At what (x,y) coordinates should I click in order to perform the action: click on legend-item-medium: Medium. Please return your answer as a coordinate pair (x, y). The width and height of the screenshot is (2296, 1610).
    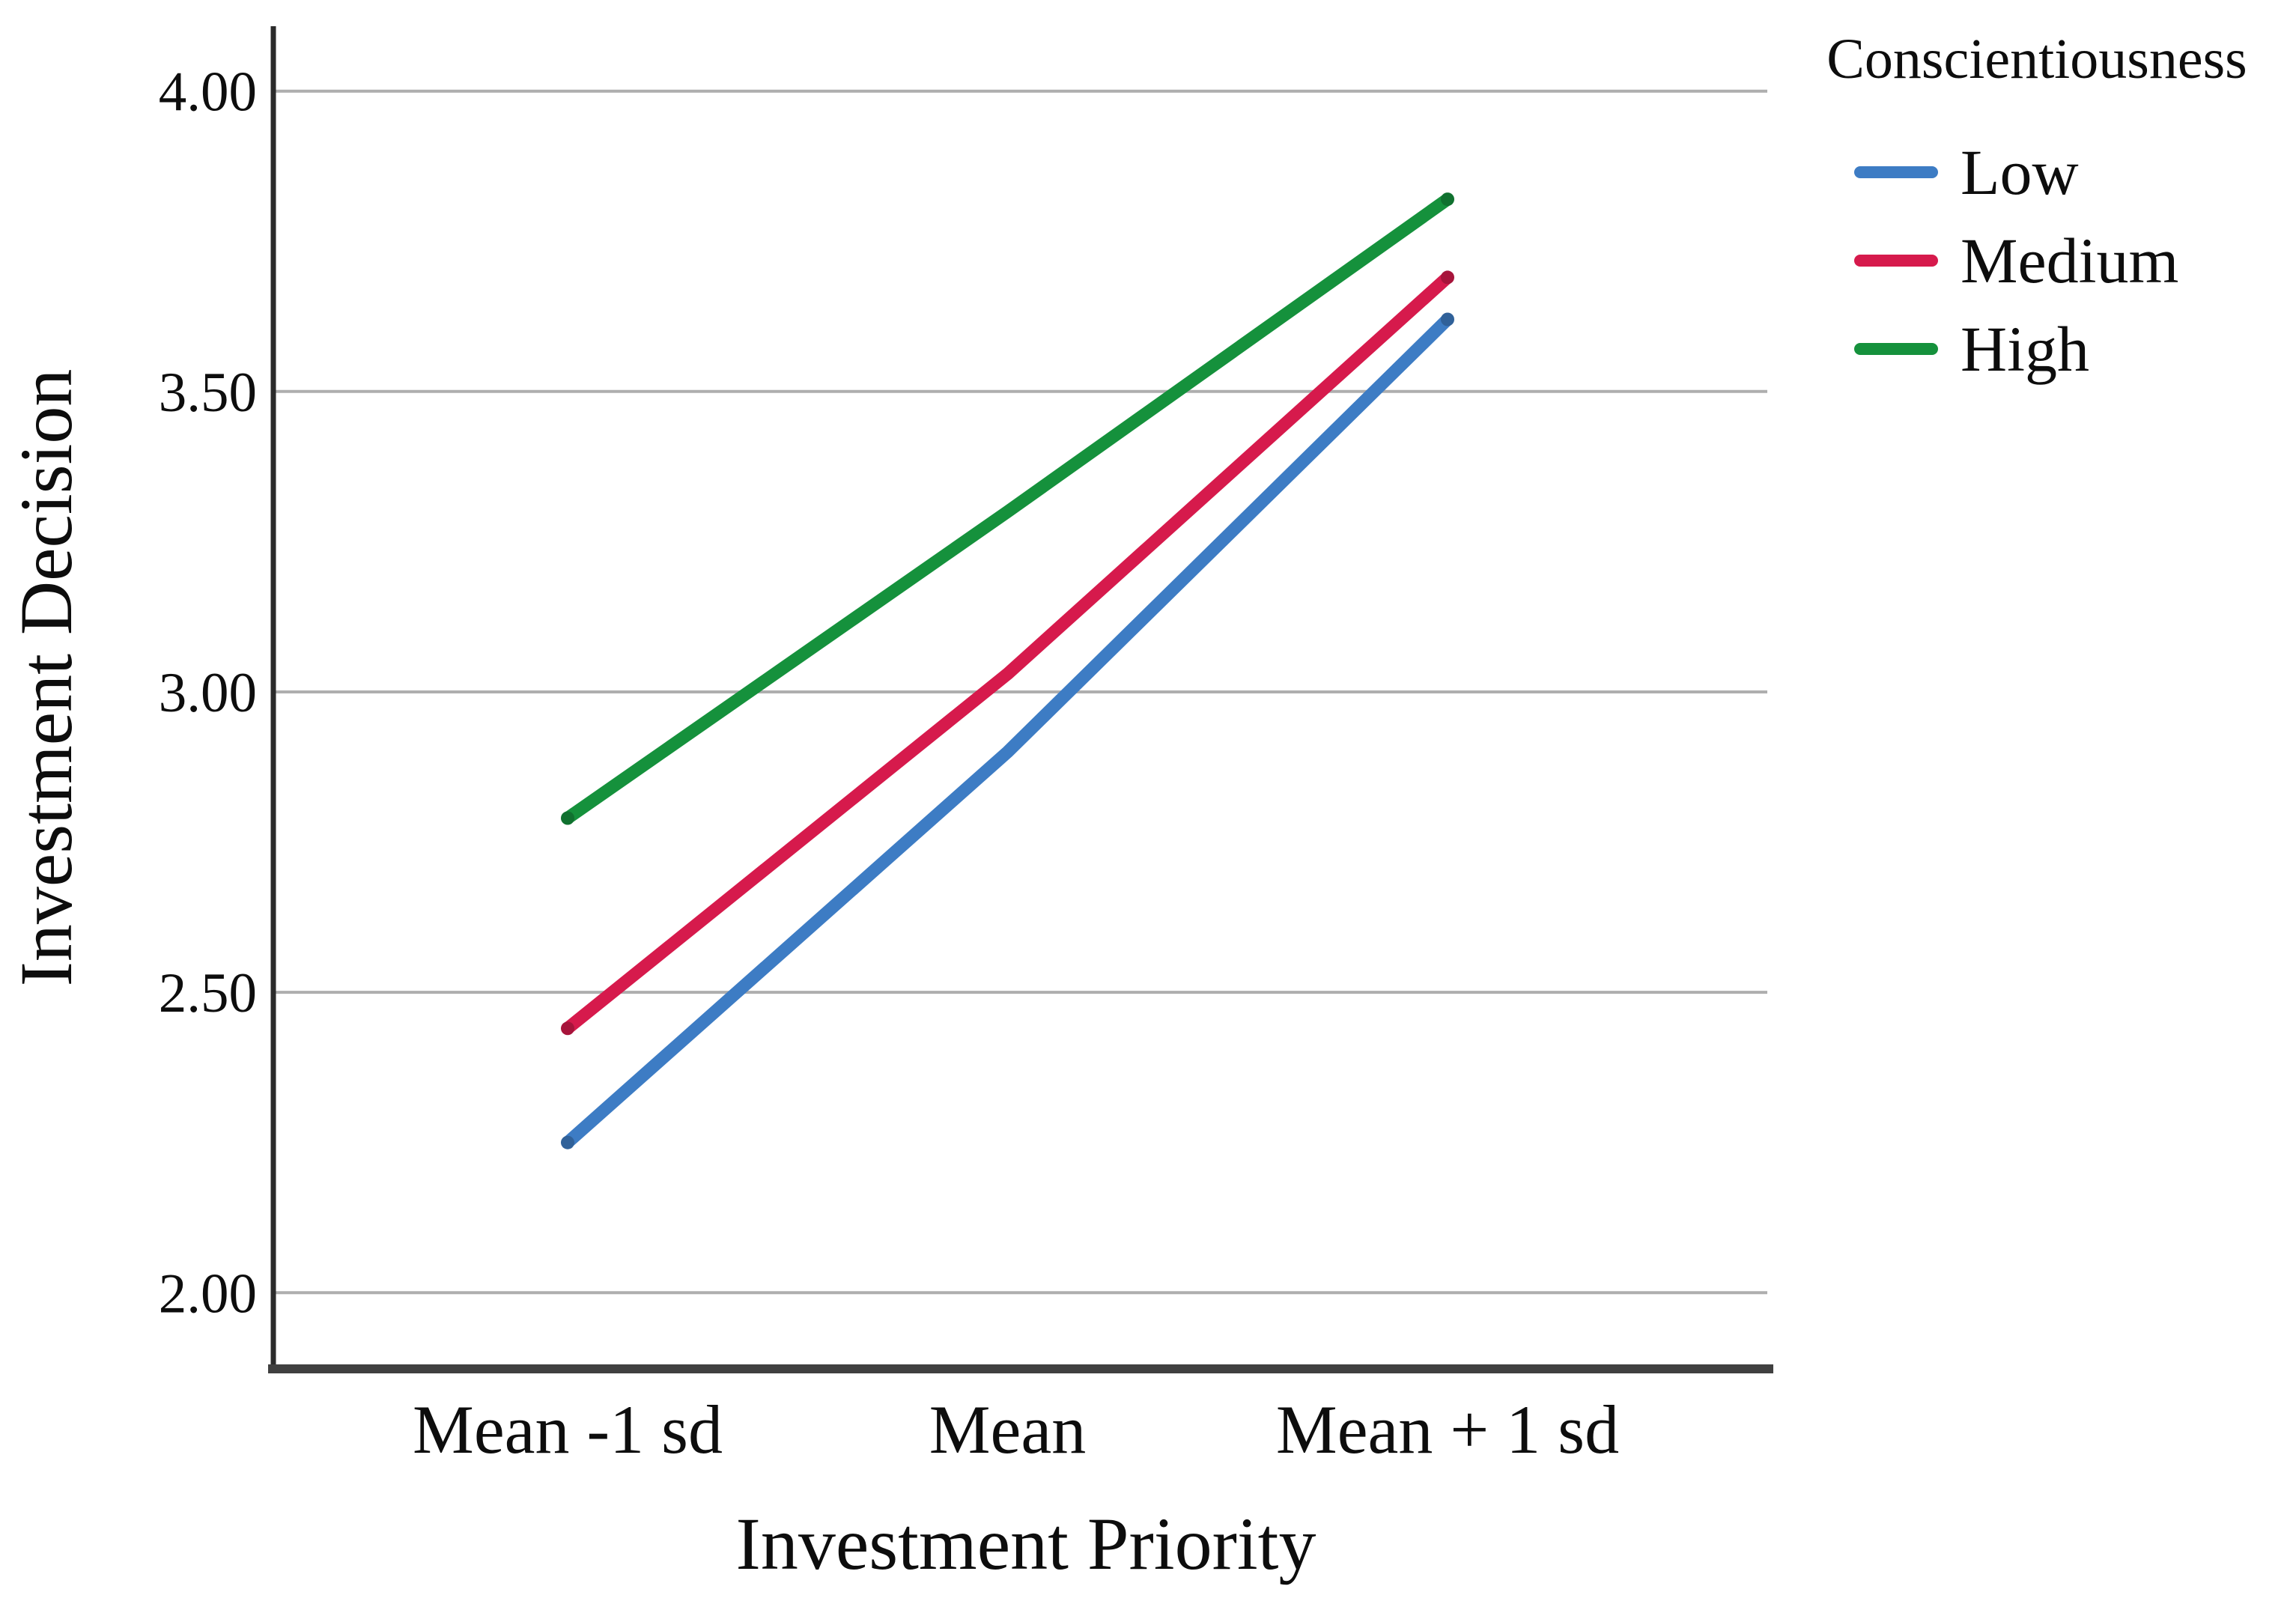
    Looking at the image, I should click on (2073, 260).